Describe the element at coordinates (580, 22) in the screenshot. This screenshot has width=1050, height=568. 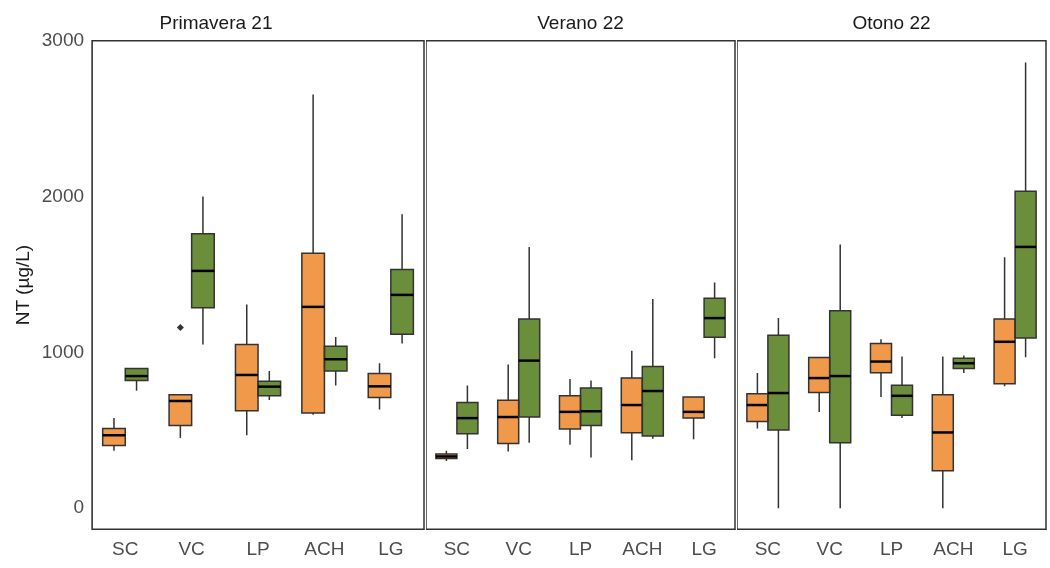
I see `chart-title: Verano 22` at that location.